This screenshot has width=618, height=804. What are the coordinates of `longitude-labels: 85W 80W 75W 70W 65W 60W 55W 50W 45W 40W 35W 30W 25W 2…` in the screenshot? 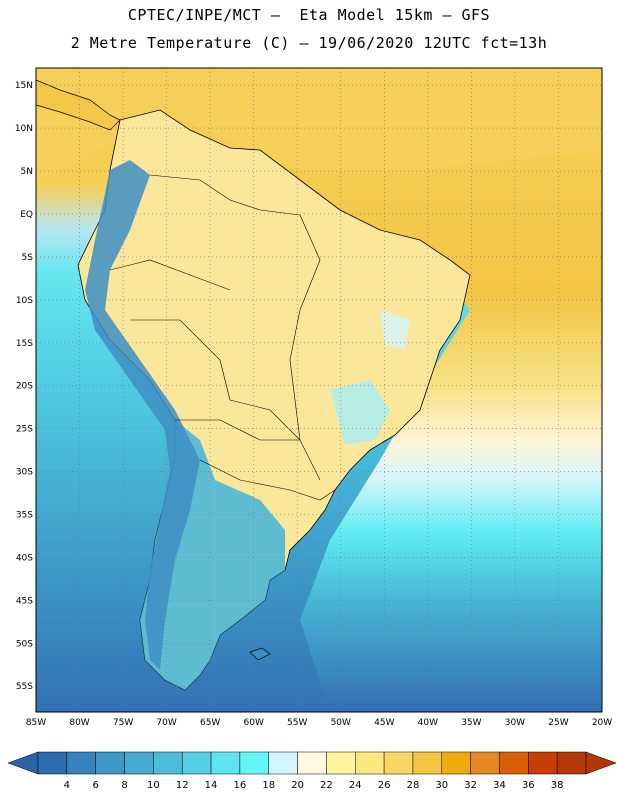 It's located at (319, 723).